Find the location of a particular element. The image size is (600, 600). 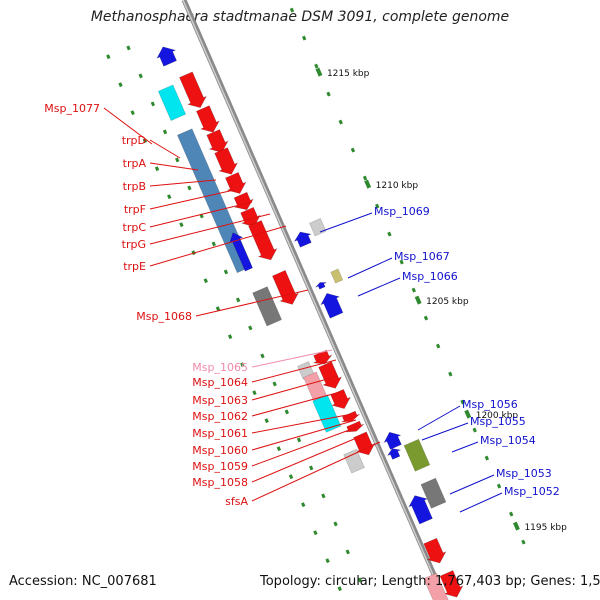

forward-gene-7-shape is located at coordinates (263, 240).